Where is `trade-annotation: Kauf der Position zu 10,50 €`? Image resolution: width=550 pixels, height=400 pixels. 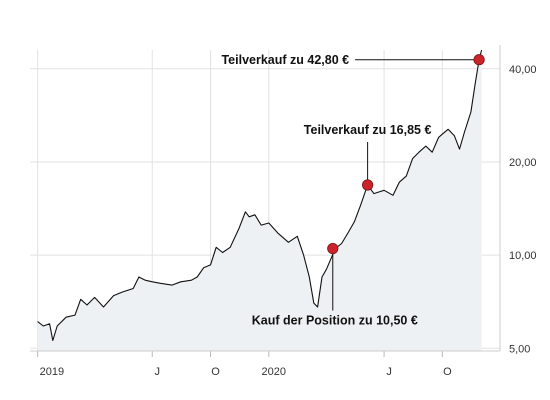 trade-annotation: Kauf der Position zu 10,50 € is located at coordinates (335, 285).